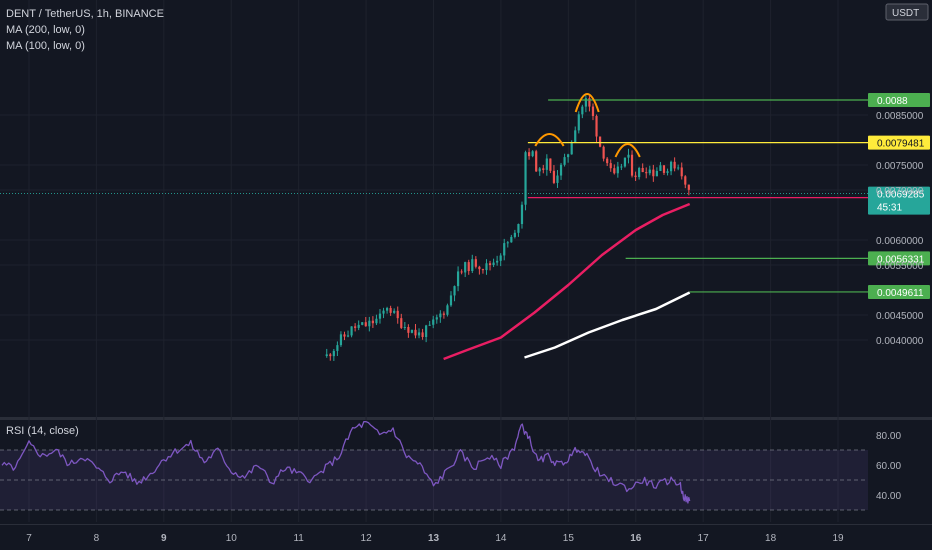 This screenshot has height=550, width=932. What do you see at coordinates (907, 12) in the screenshot?
I see `currency-badge` at bounding box center [907, 12].